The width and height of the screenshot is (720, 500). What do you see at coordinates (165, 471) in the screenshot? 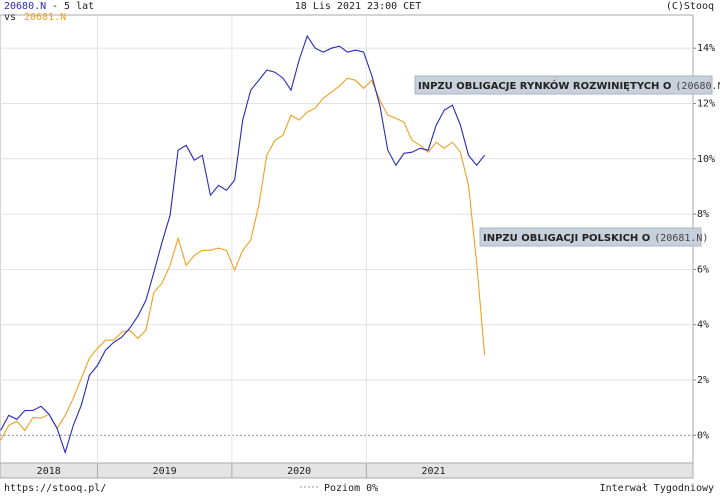
I see `x-tick-label: 2019` at bounding box center [165, 471].